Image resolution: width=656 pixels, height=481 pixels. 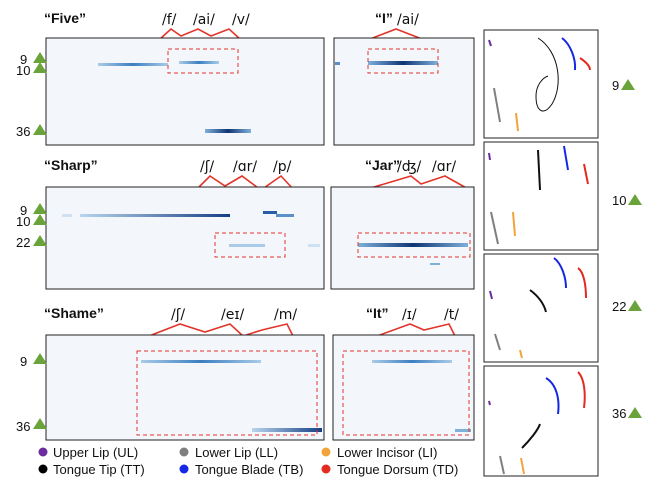 What do you see at coordinates (326, 452) in the screenshot?
I see `legend-swatch-lower-incisor` at bounding box center [326, 452].